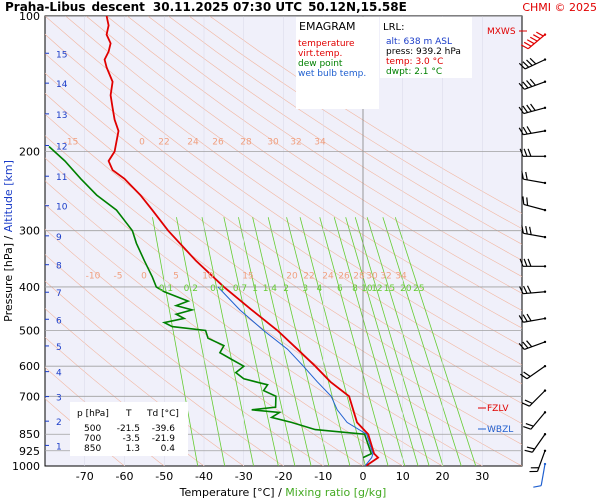  I want to click on mixing-ratio-label: 12, so click(376, 289).